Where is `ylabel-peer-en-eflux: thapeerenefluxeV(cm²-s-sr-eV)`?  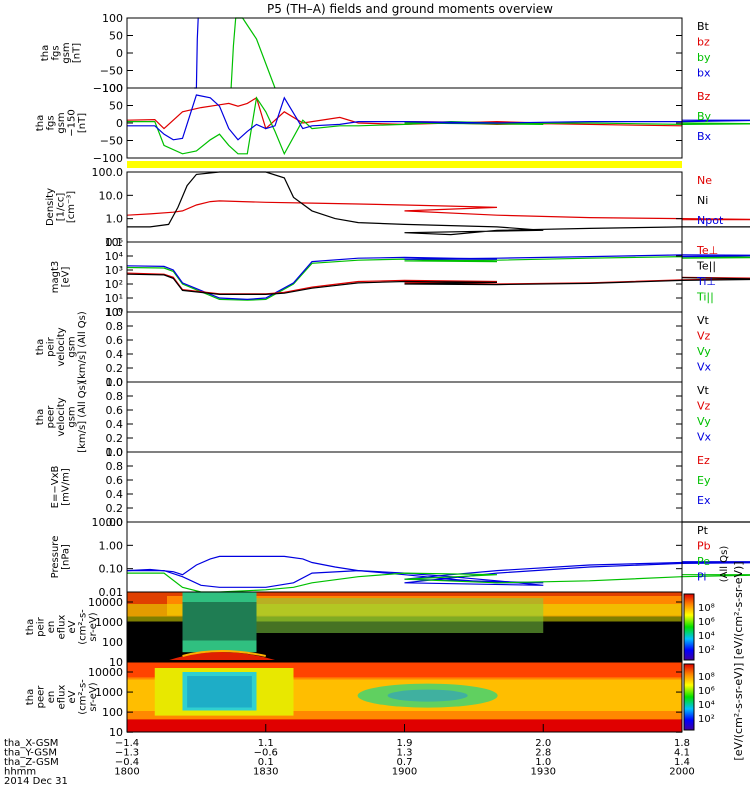
ylabel-peer-en-eflux: thapeerenefluxeV(cm²-s-sr-eV) is located at coordinates (62, 697).